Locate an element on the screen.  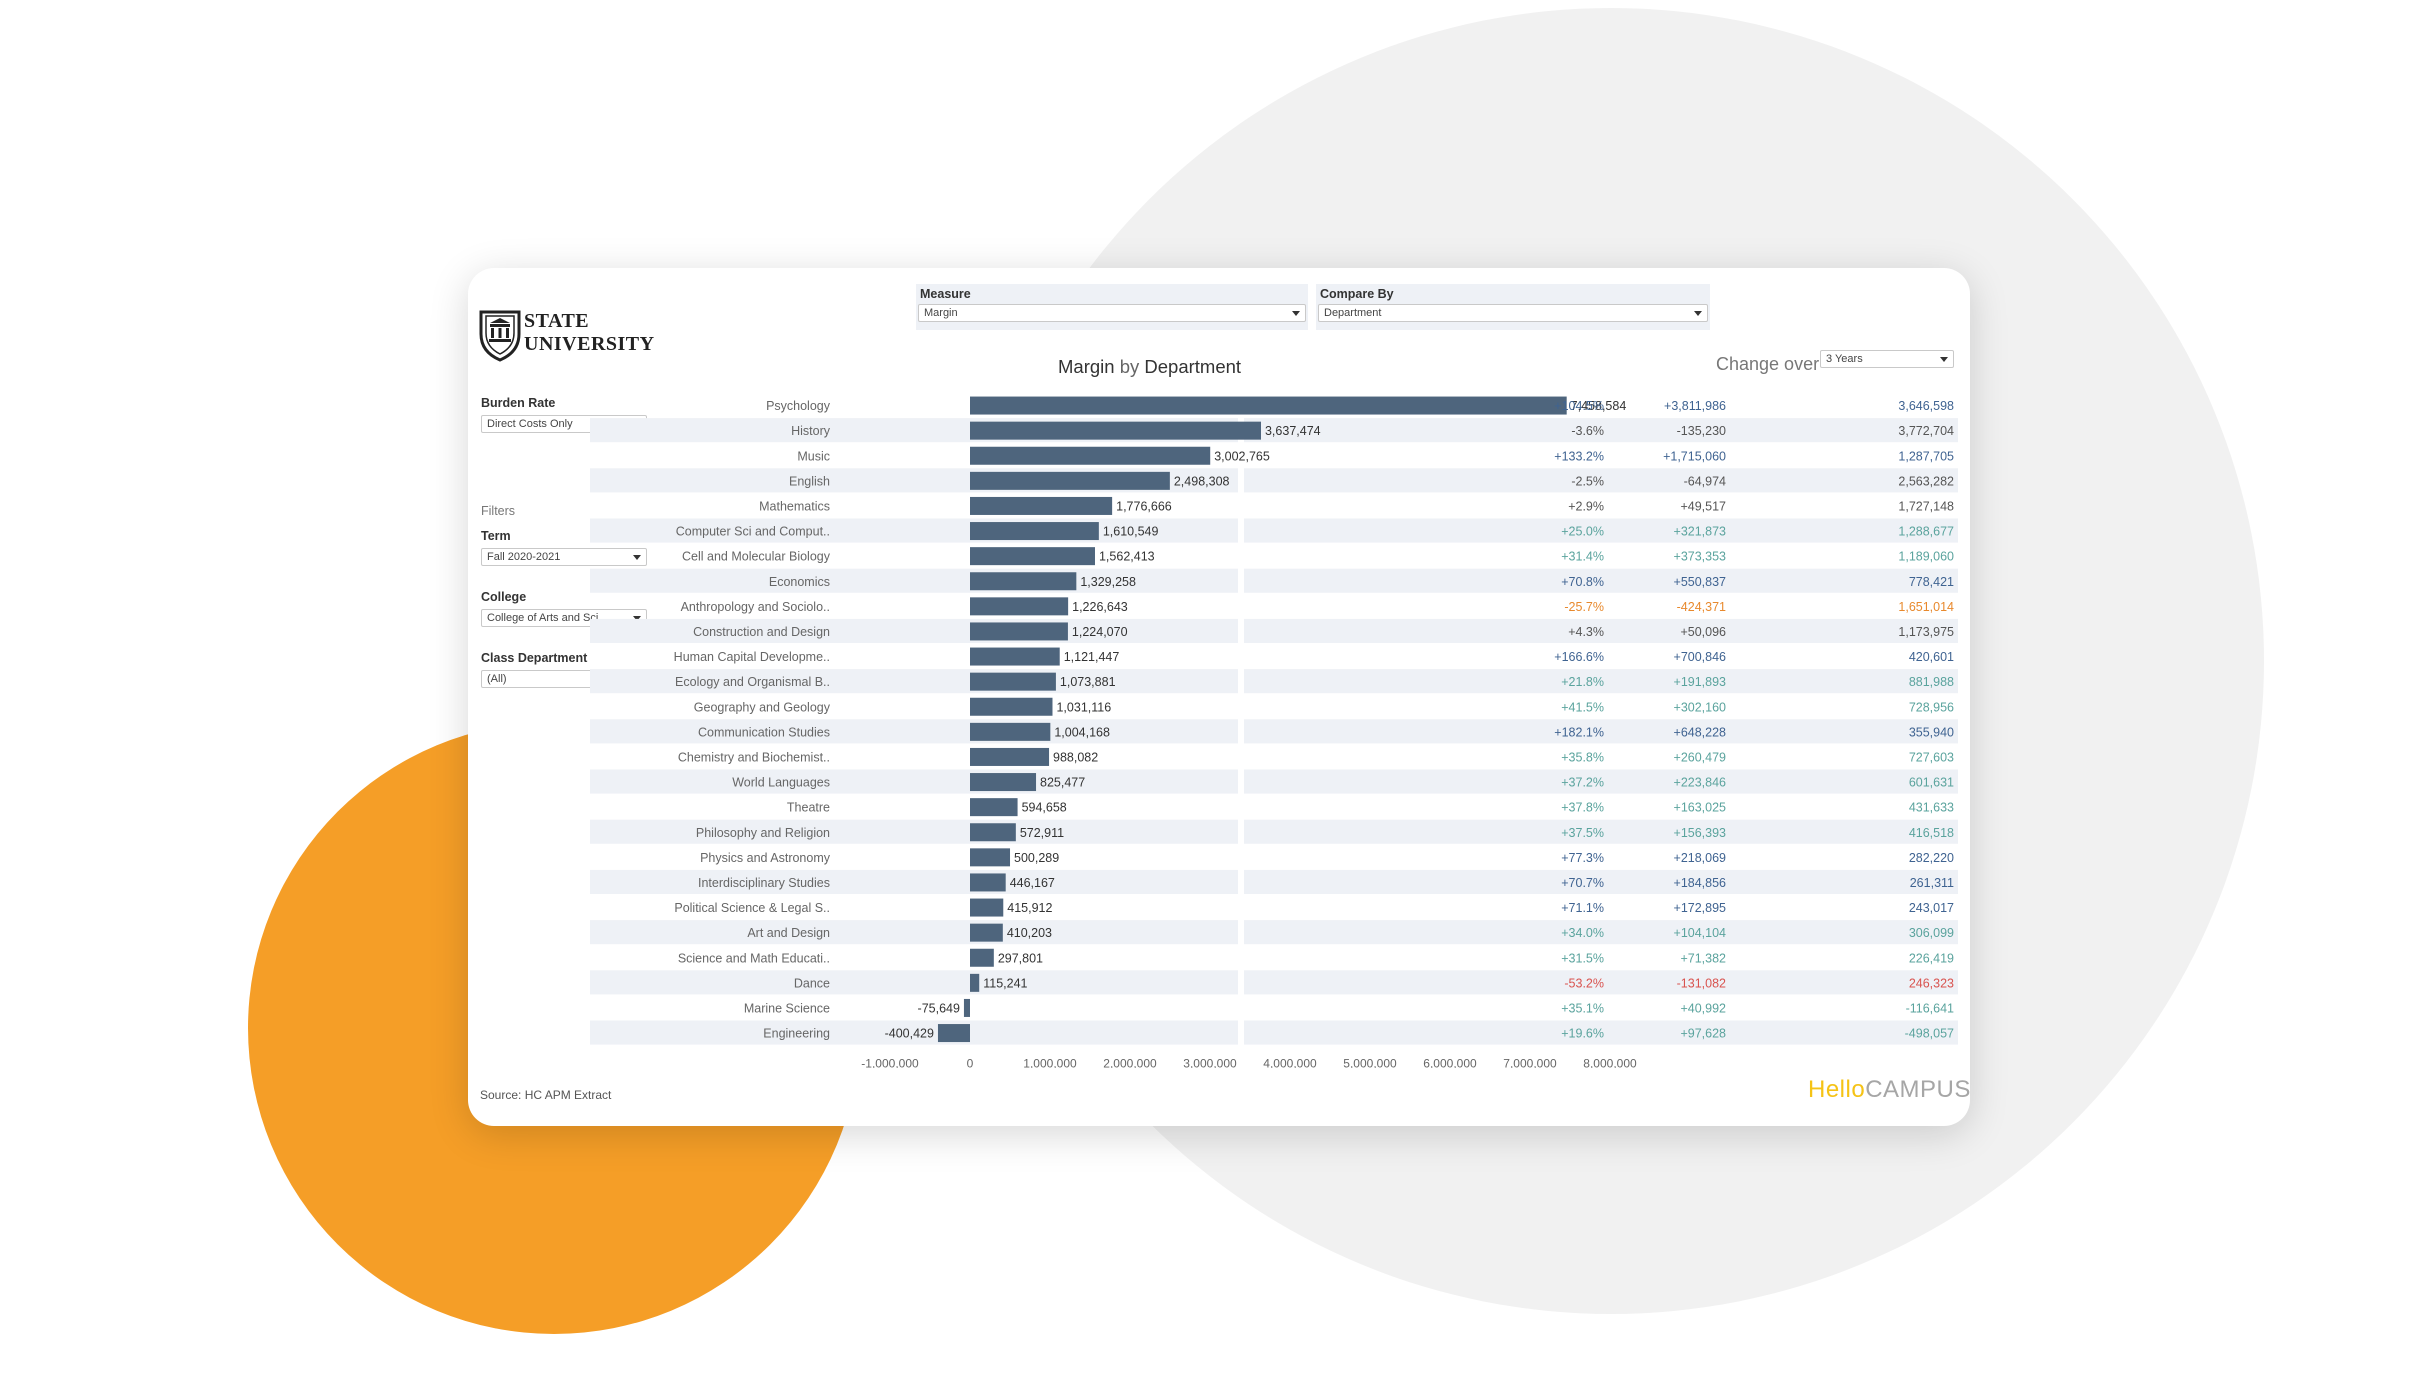
change-percent: +21.8% is located at coordinates (1582, 682).